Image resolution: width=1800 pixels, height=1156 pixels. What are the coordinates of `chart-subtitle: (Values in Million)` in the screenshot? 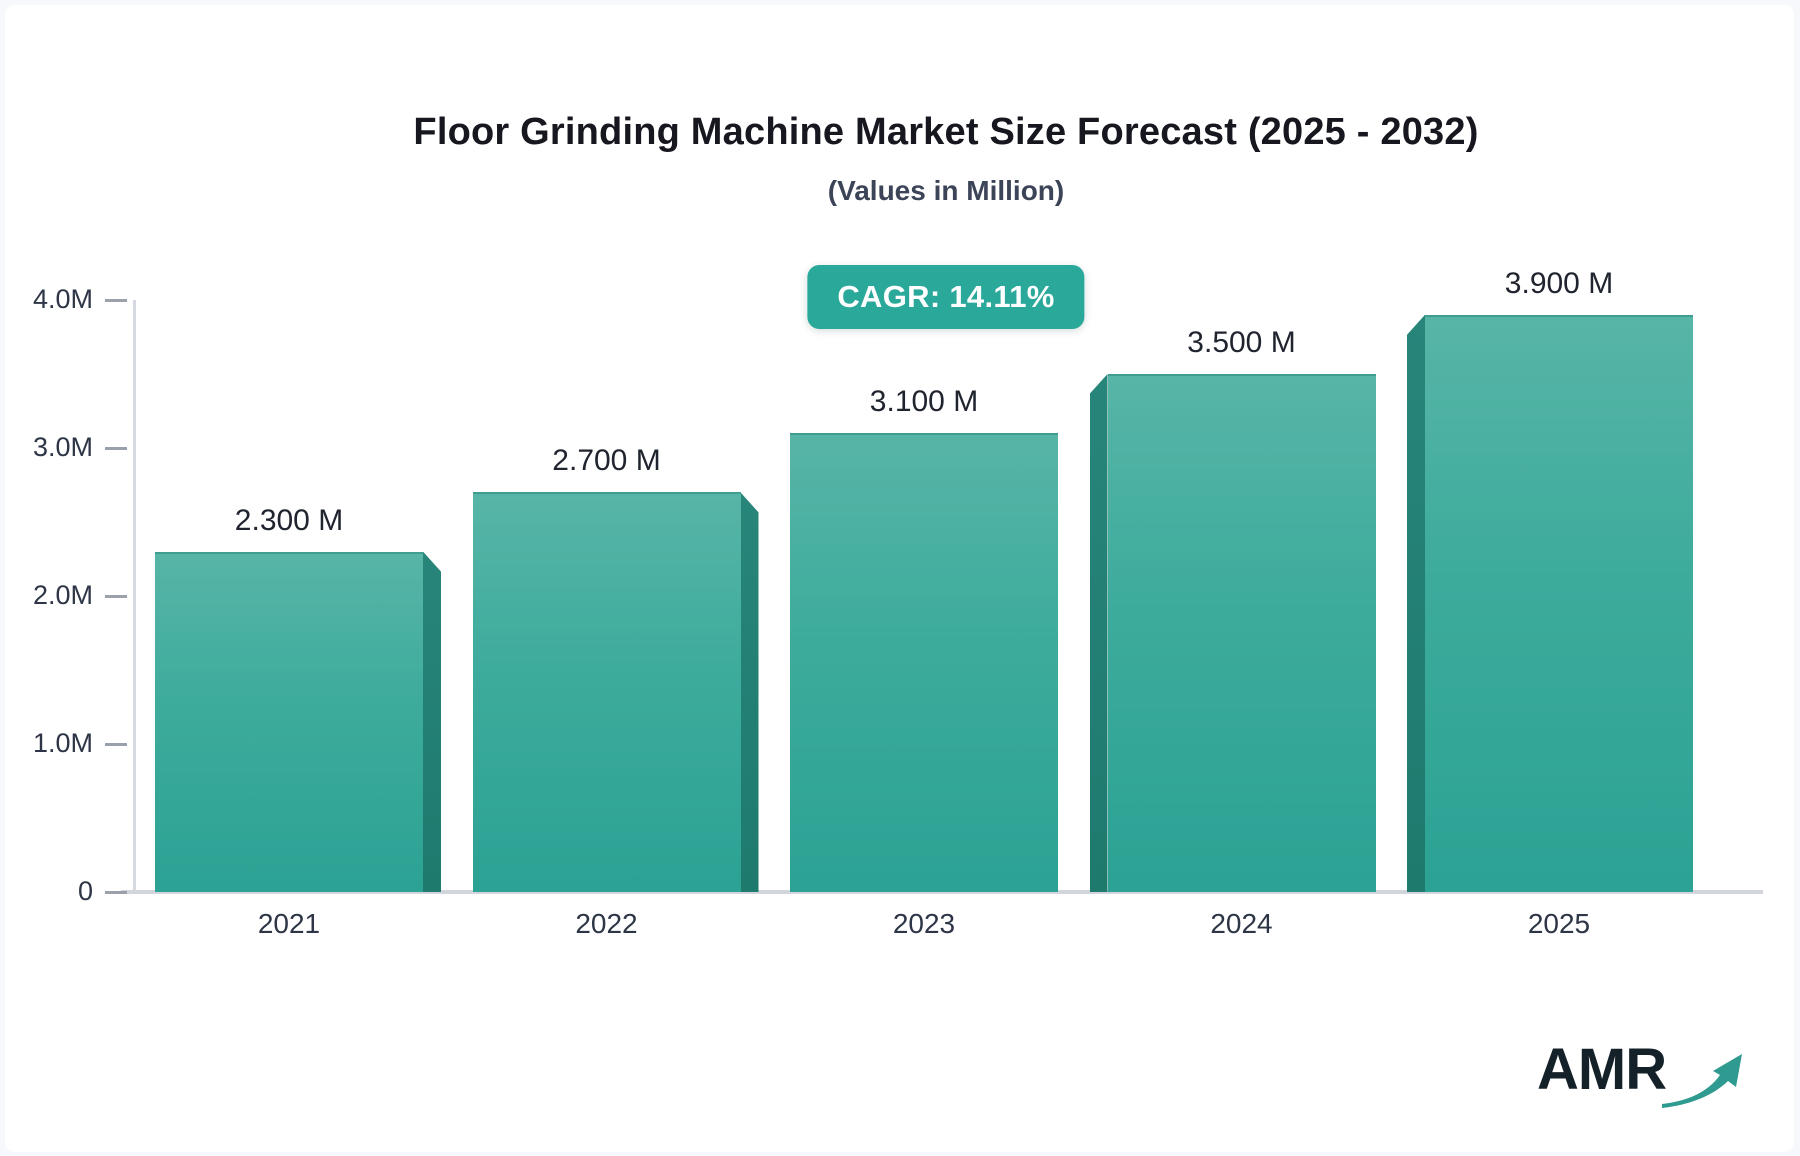 It's located at (946, 190).